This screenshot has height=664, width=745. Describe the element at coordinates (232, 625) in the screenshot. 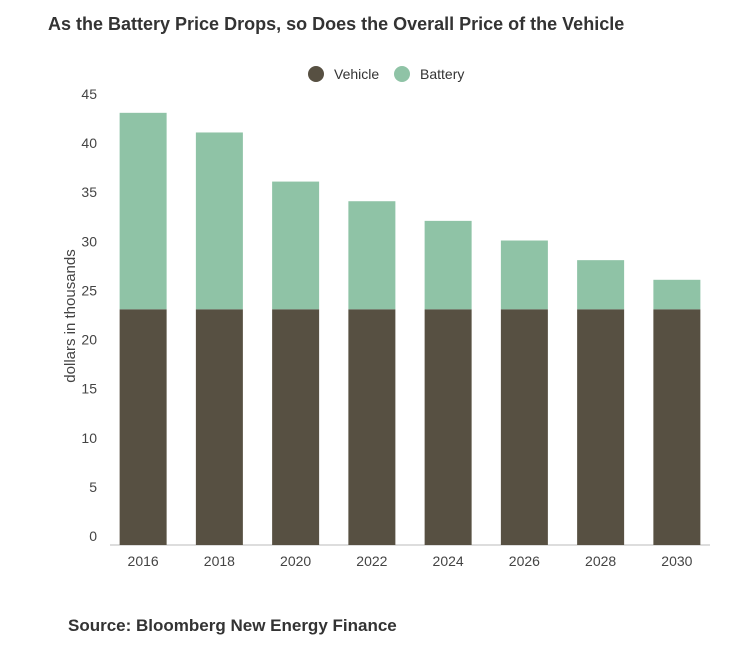

I see `source-note: Source: Bloomberg New Energy Finance` at that location.